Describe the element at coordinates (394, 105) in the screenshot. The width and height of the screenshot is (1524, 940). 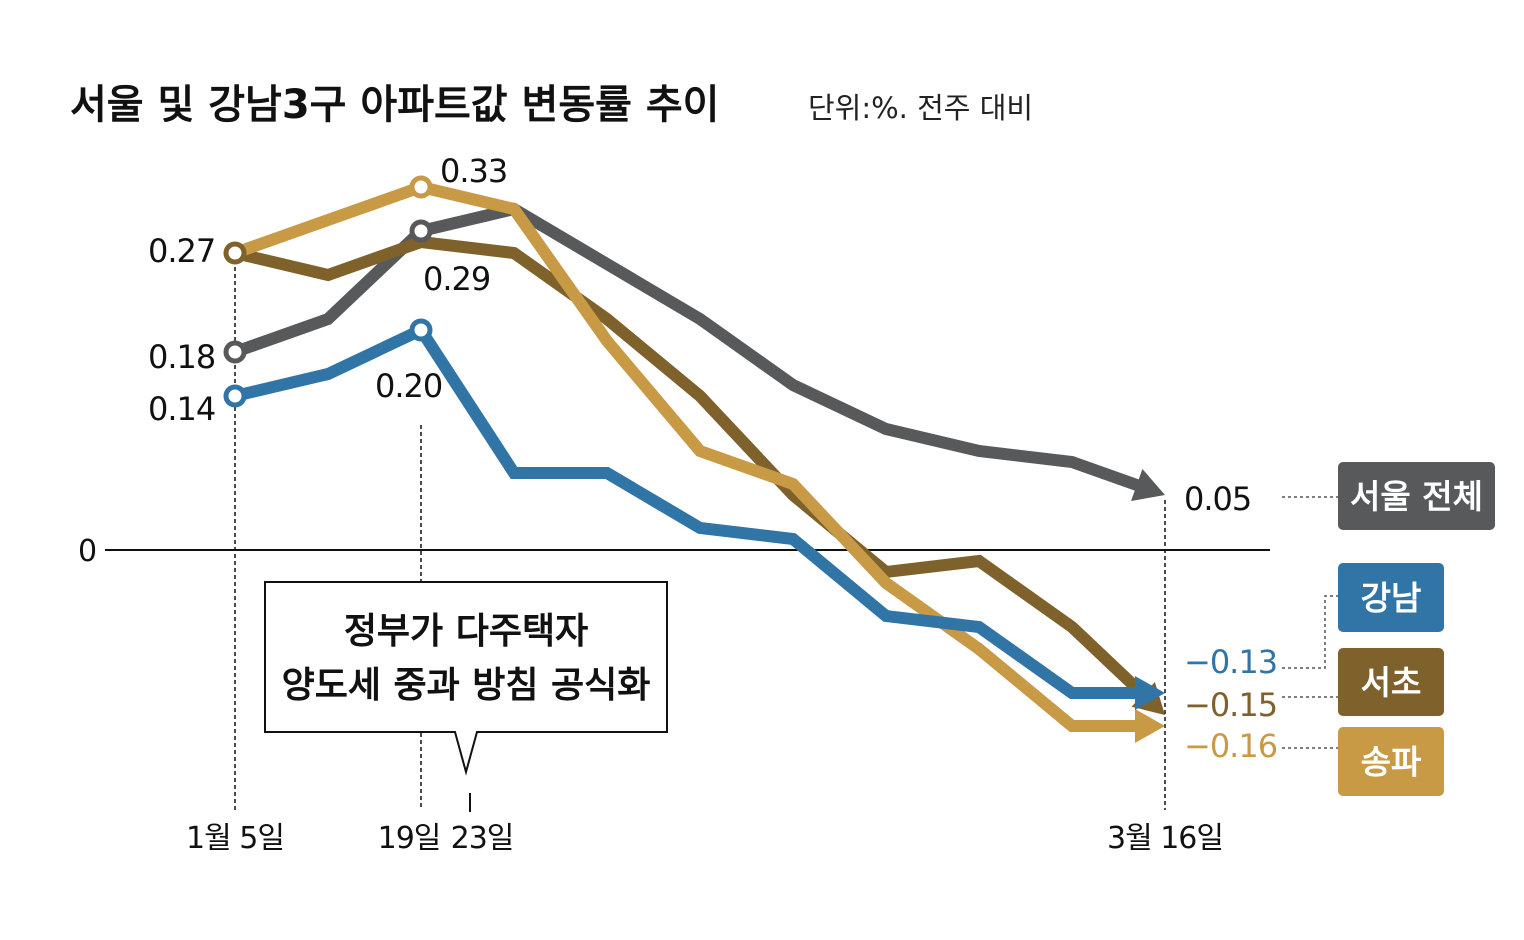
I see `chart-title: 서울 및 강남3구 아파트값 변동률 추이` at that location.